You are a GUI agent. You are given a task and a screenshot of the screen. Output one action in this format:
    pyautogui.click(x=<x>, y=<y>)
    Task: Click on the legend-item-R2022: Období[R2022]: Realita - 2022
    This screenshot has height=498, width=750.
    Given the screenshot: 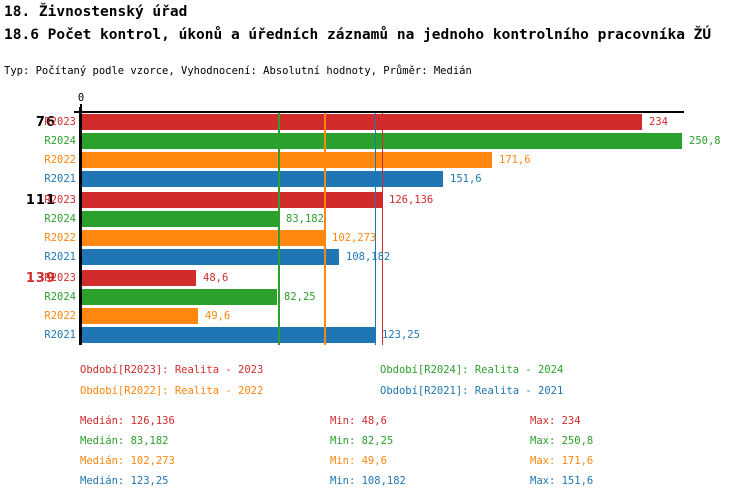 What is the action you would take?
    pyautogui.click(x=172, y=391)
    